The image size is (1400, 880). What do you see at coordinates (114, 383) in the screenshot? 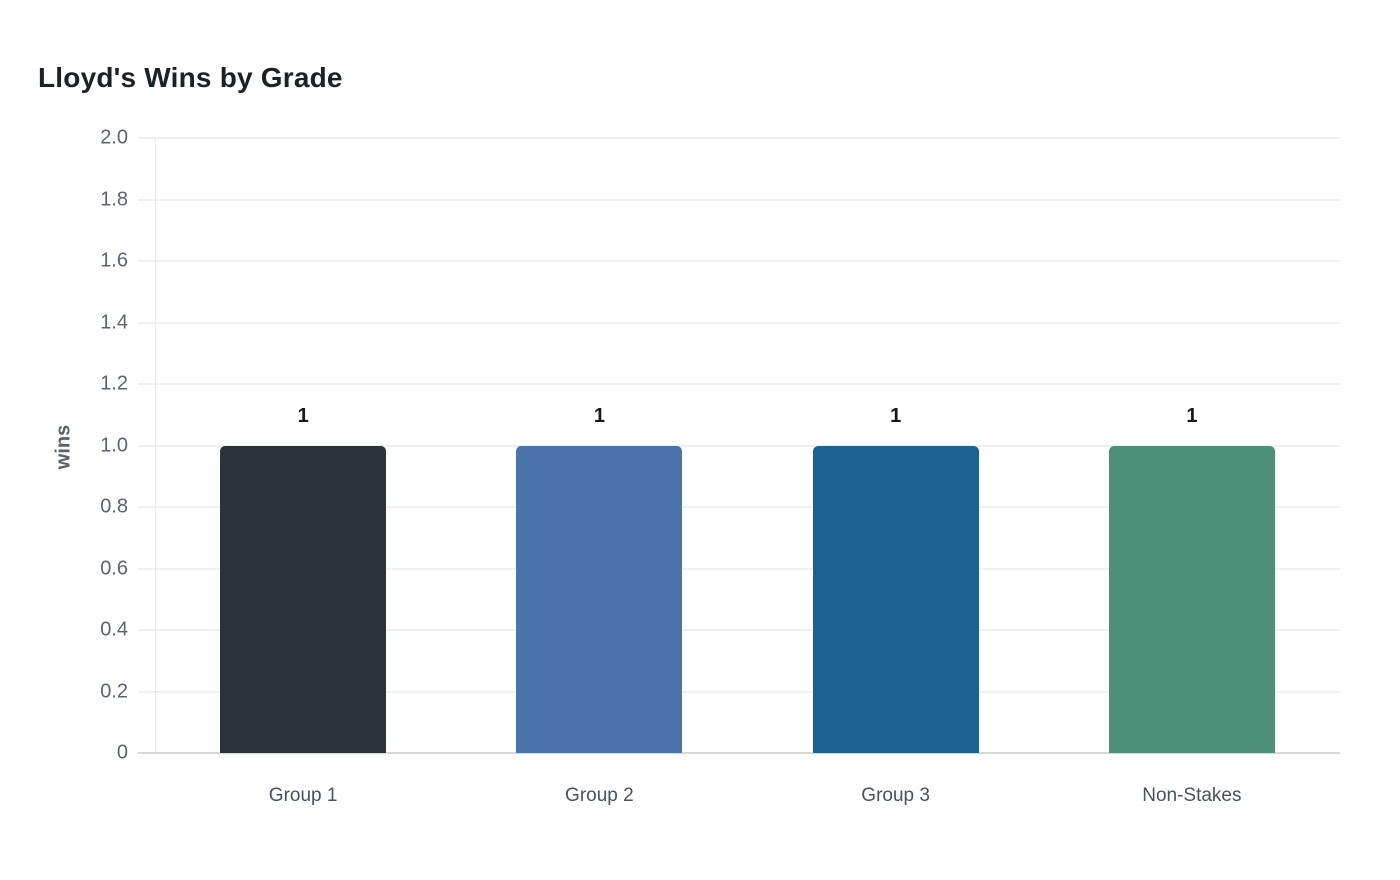
I see `y-tick-label: 1.2` at bounding box center [114, 383].